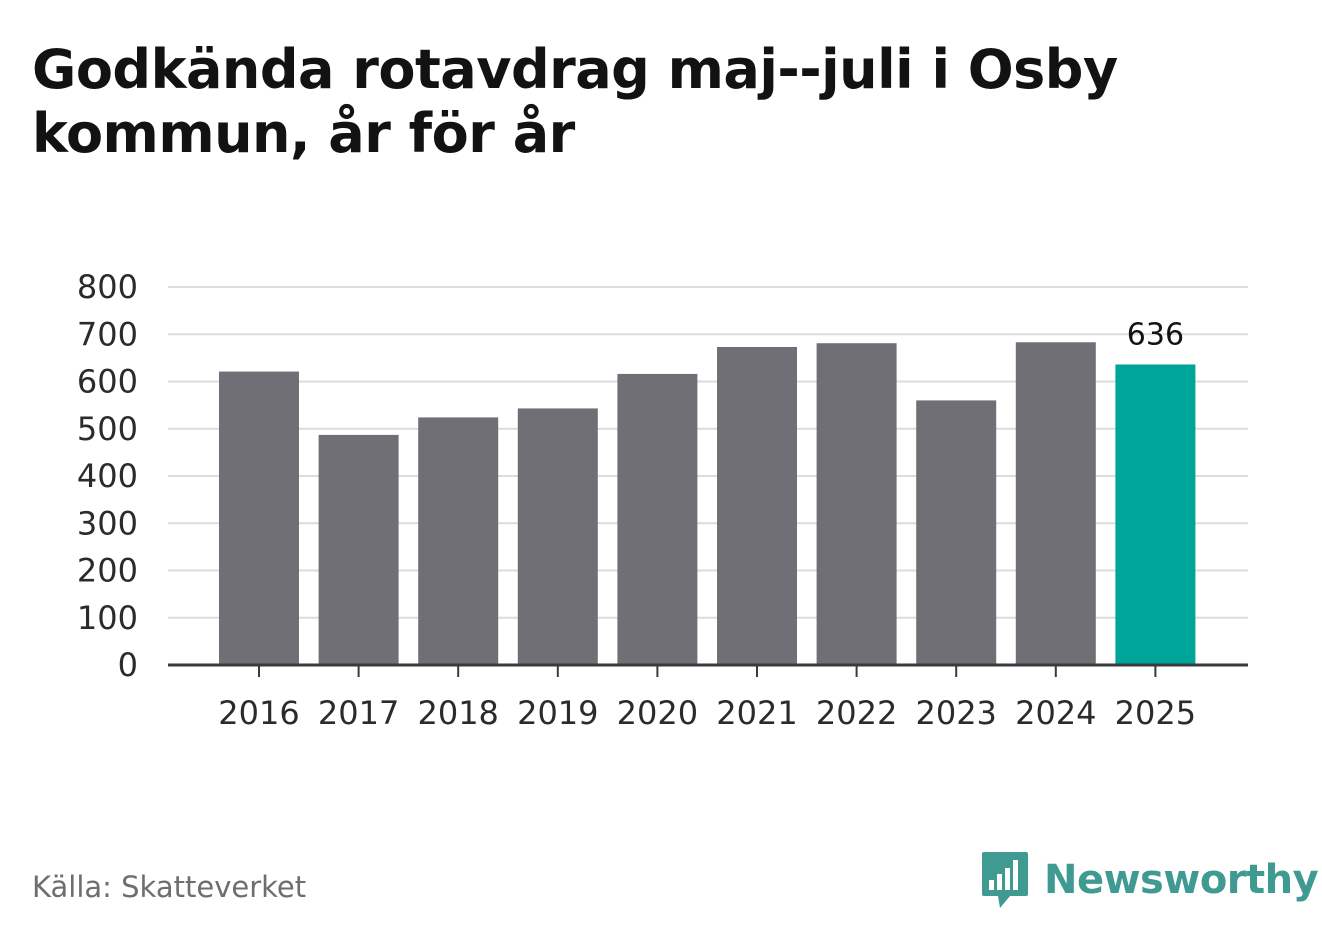 The height and width of the screenshot is (939, 1322). I want to click on brand-logo: Newsworthy, so click(1149, 880).